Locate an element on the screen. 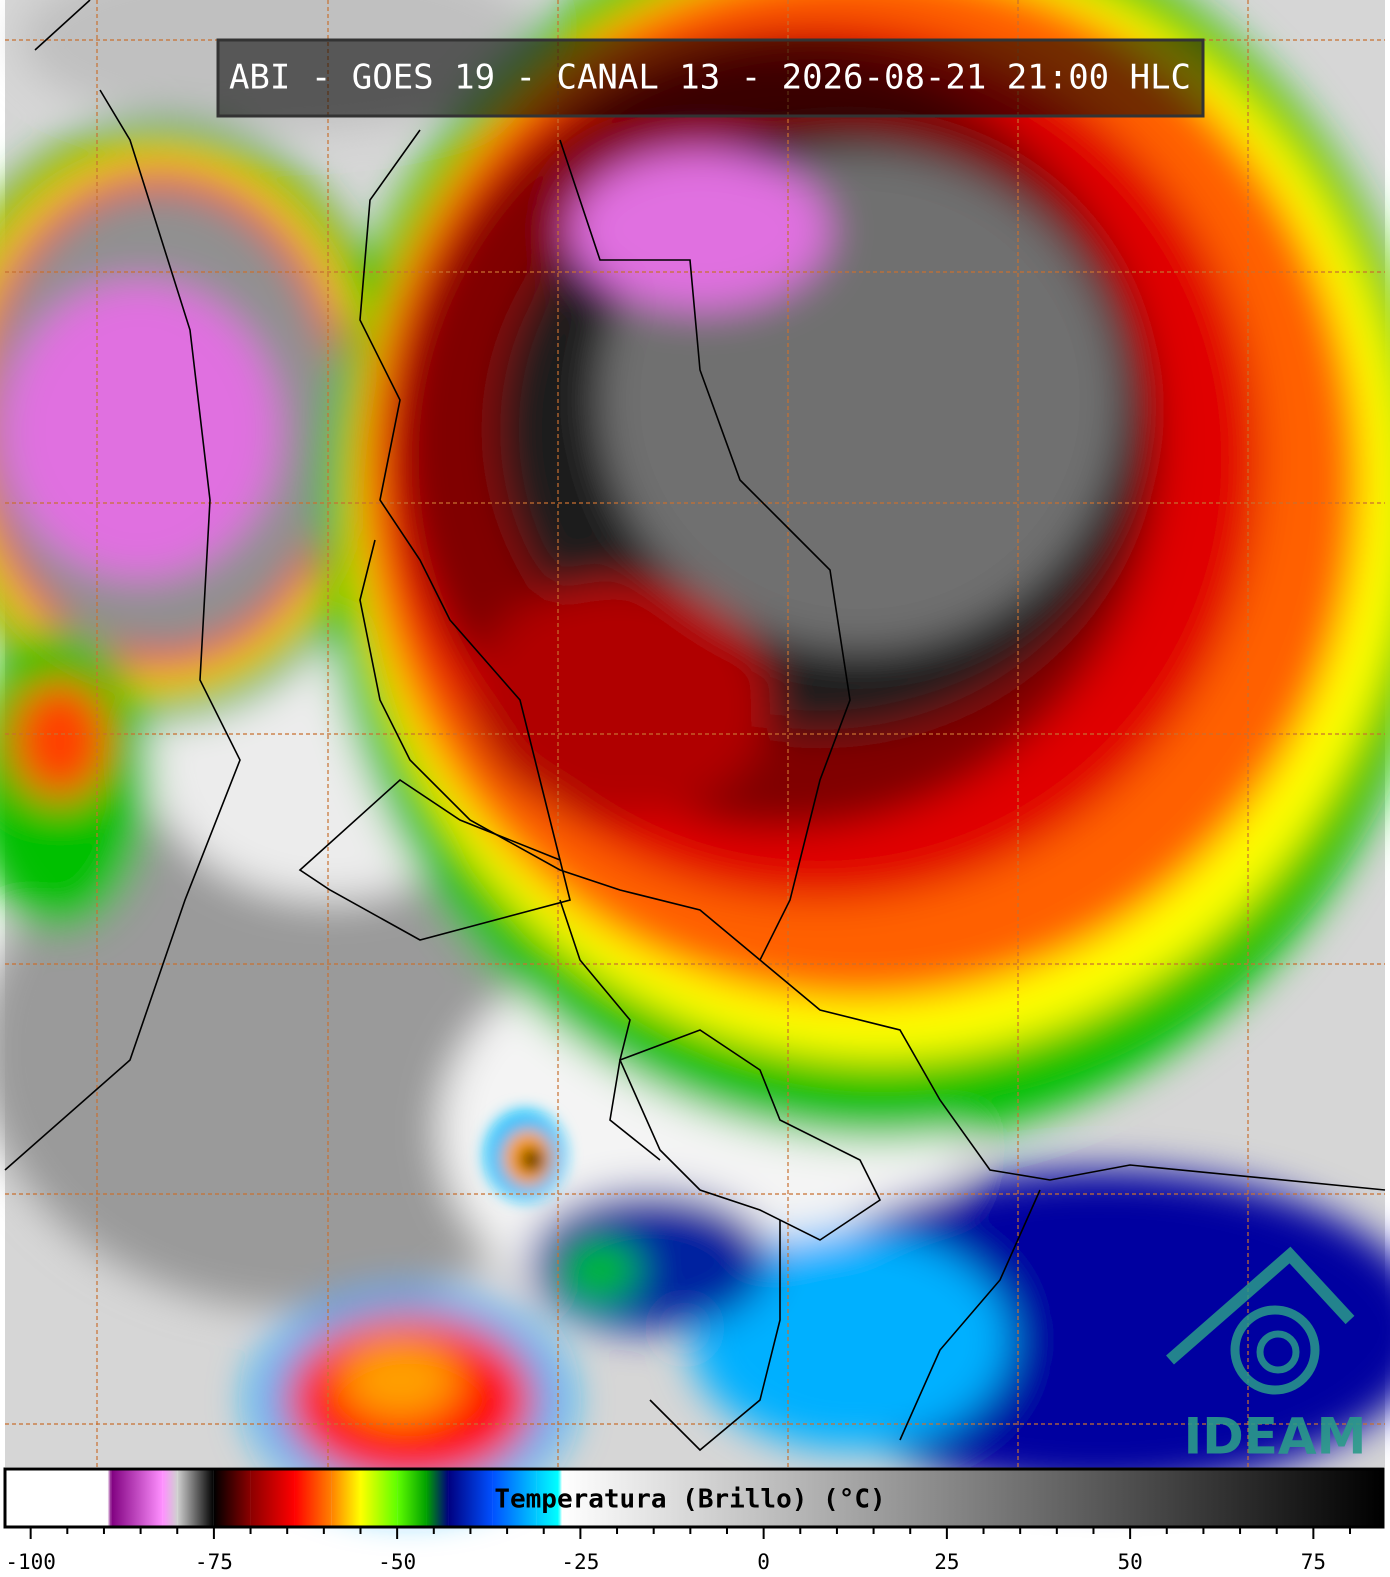 The image size is (1390, 1577). colorbar is located at coordinates (694, 1498).